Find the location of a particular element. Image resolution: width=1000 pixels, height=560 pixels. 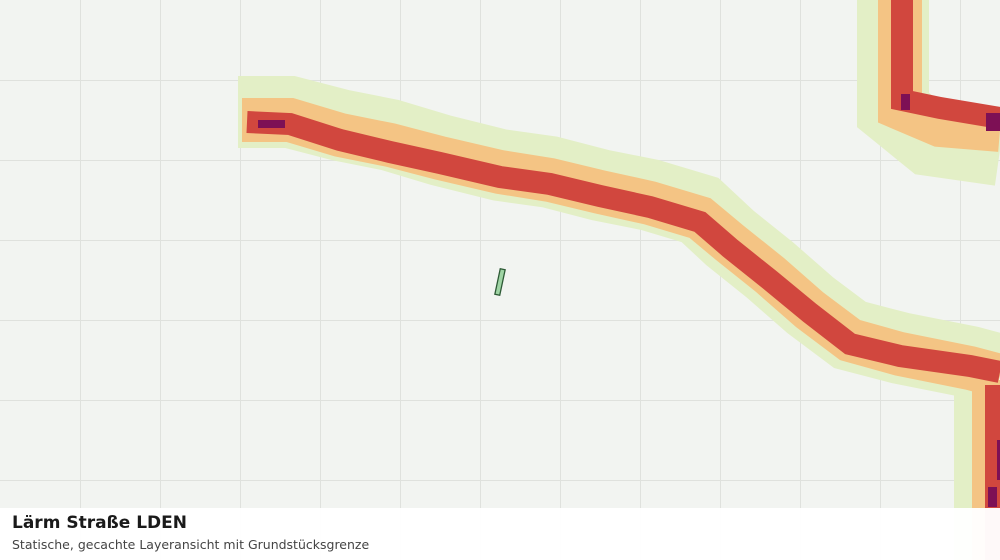

parcel-boundary is located at coordinates (500, 282).